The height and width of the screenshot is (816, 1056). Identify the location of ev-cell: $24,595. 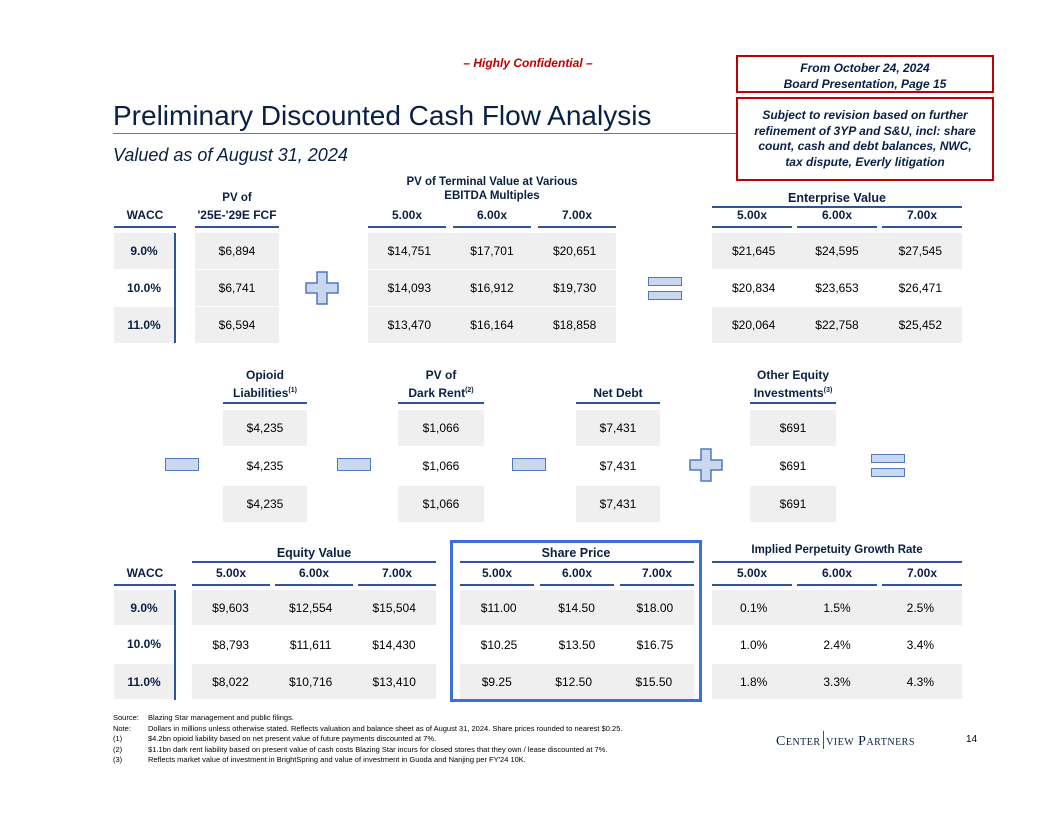
(837, 251).